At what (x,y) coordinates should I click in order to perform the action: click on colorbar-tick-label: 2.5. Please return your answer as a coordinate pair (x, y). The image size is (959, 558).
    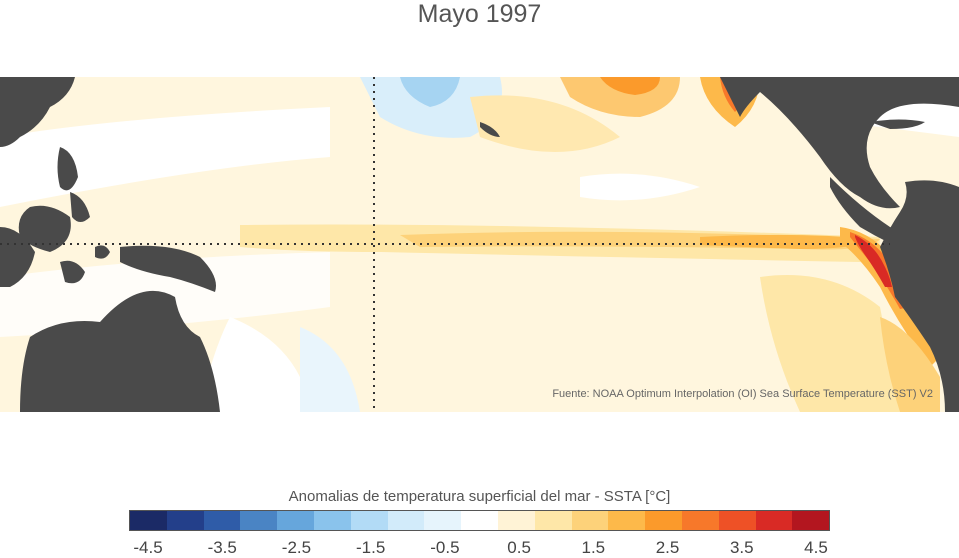
    Looking at the image, I should click on (667, 547).